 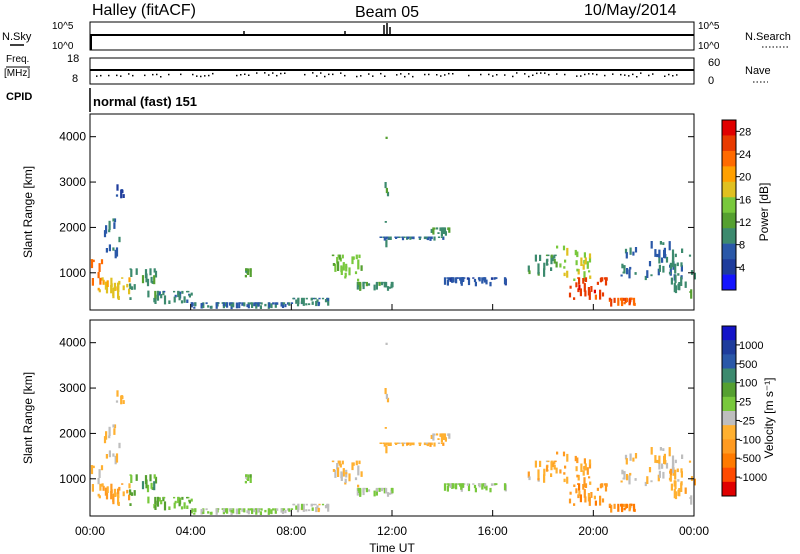 I want to click on power-colorbar-label: Power [dB], so click(x=764, y=212).